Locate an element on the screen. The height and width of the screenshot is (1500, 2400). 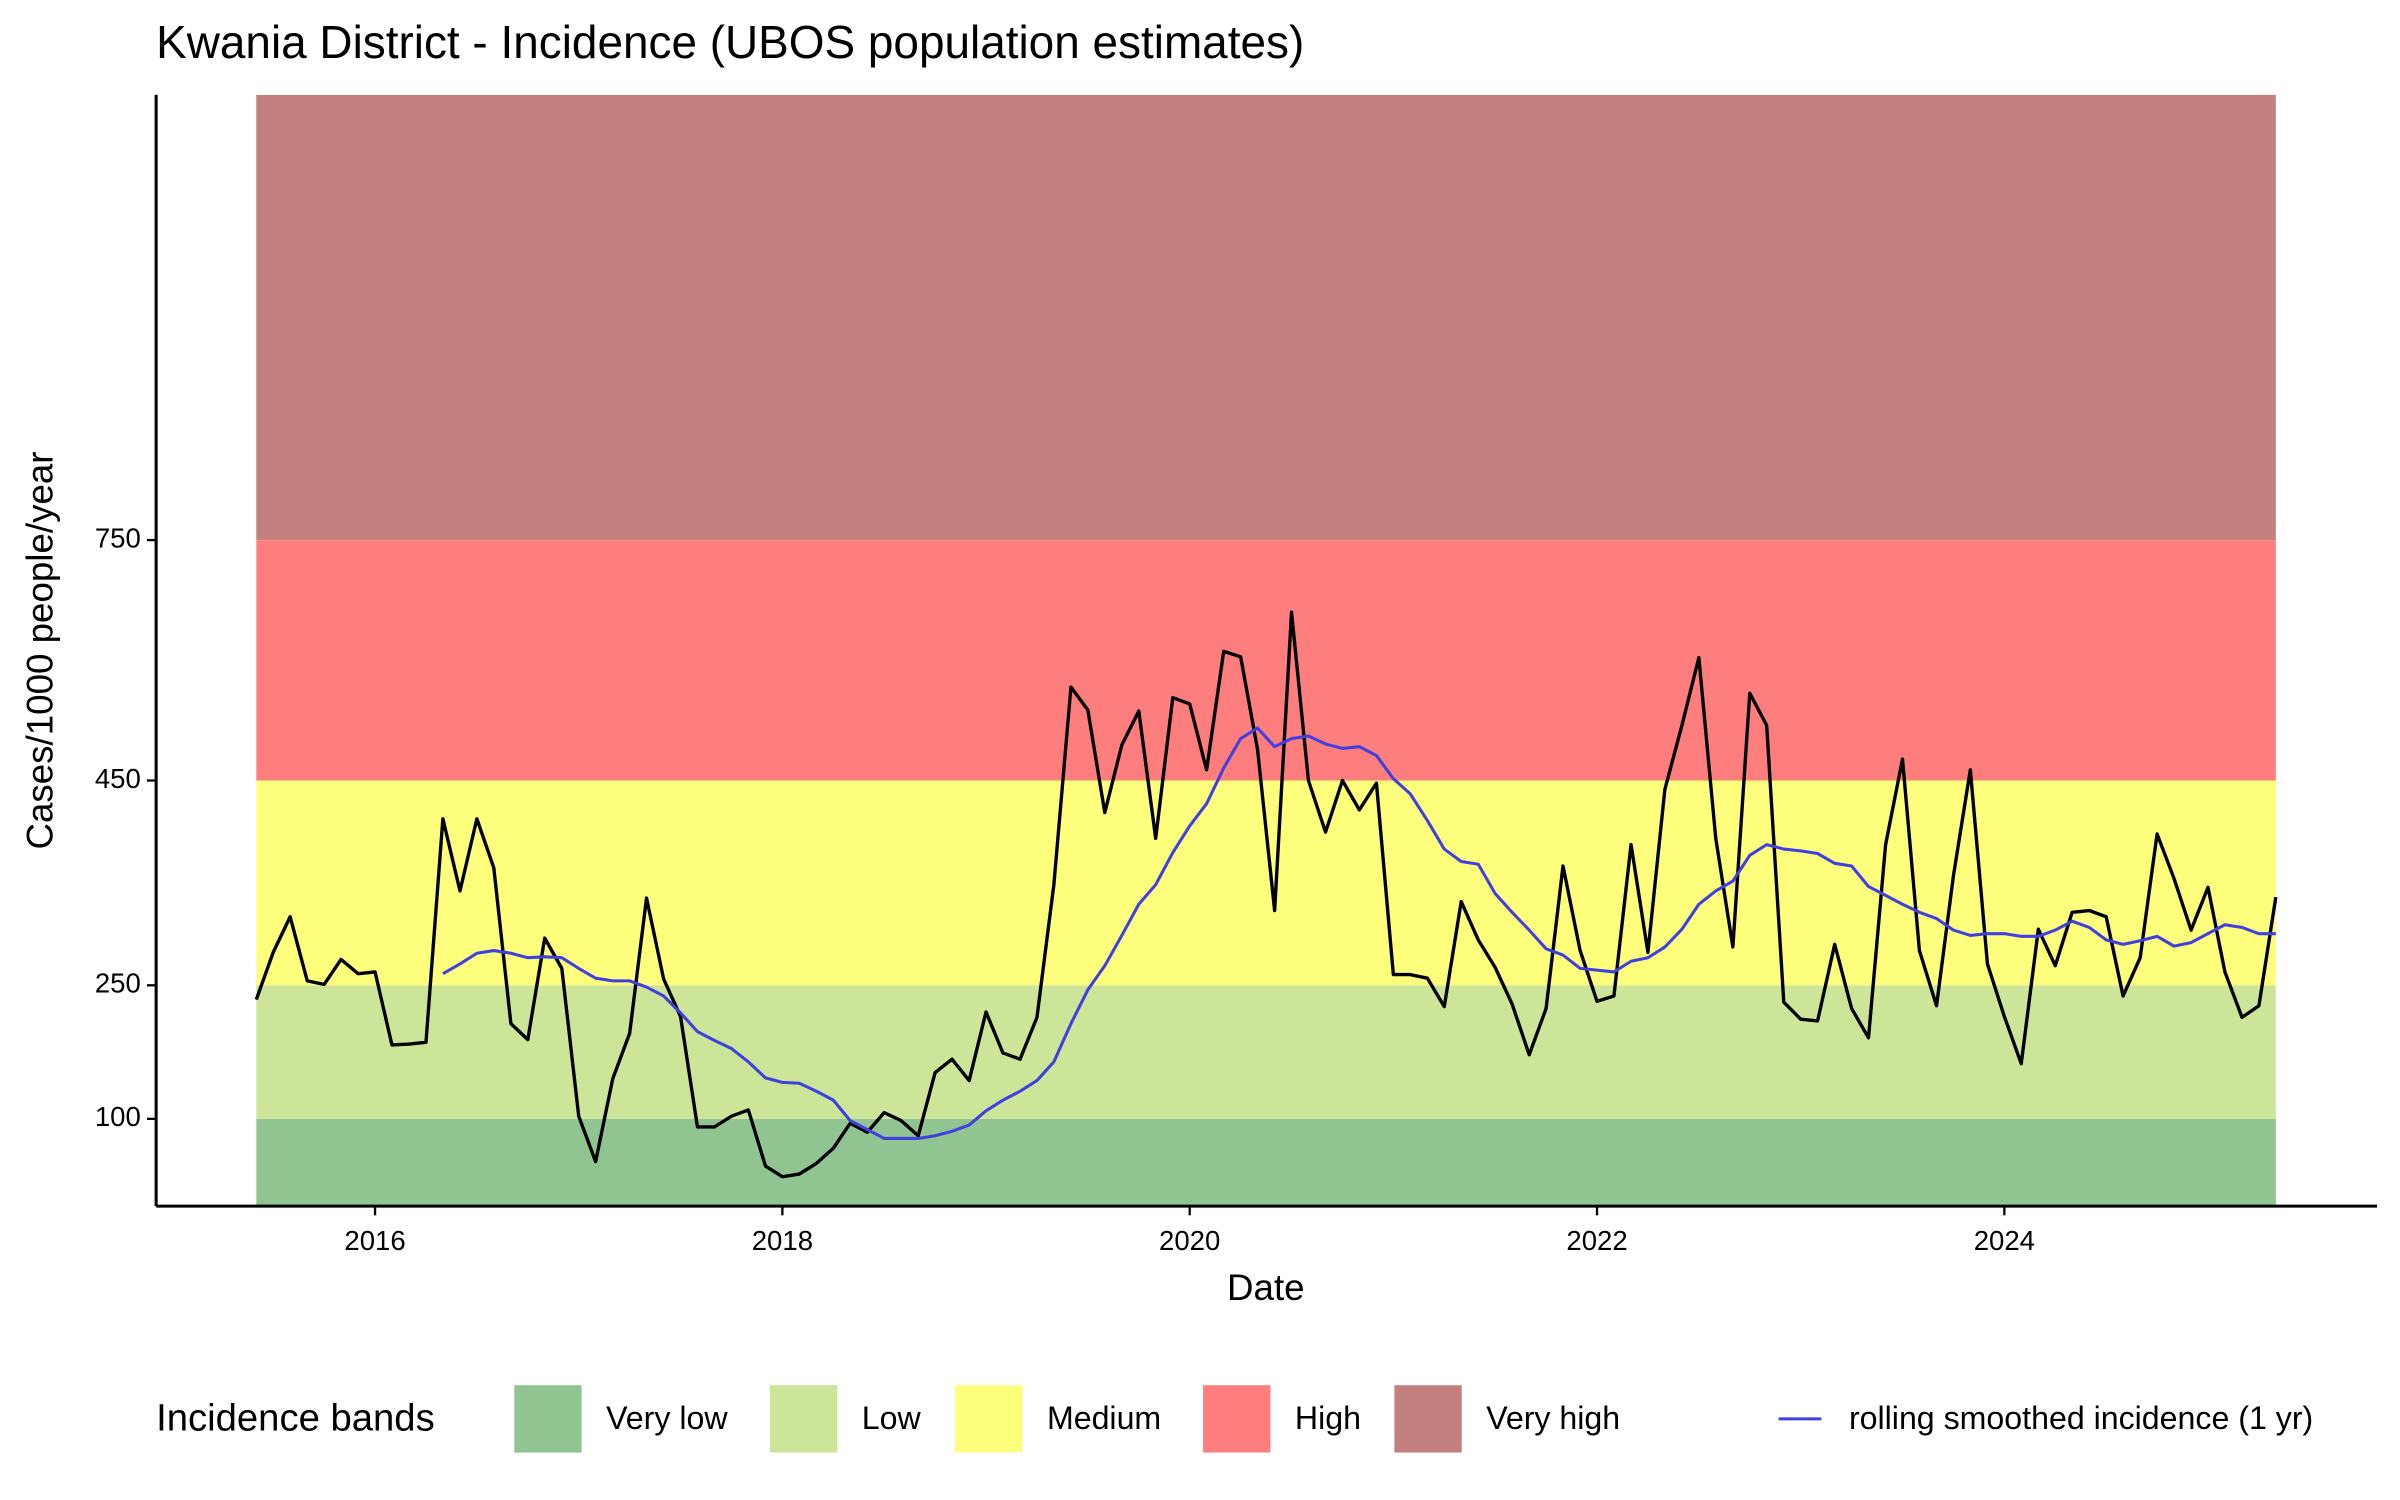
x-tick-label: 2016 is located at coordinates (374, 1240).